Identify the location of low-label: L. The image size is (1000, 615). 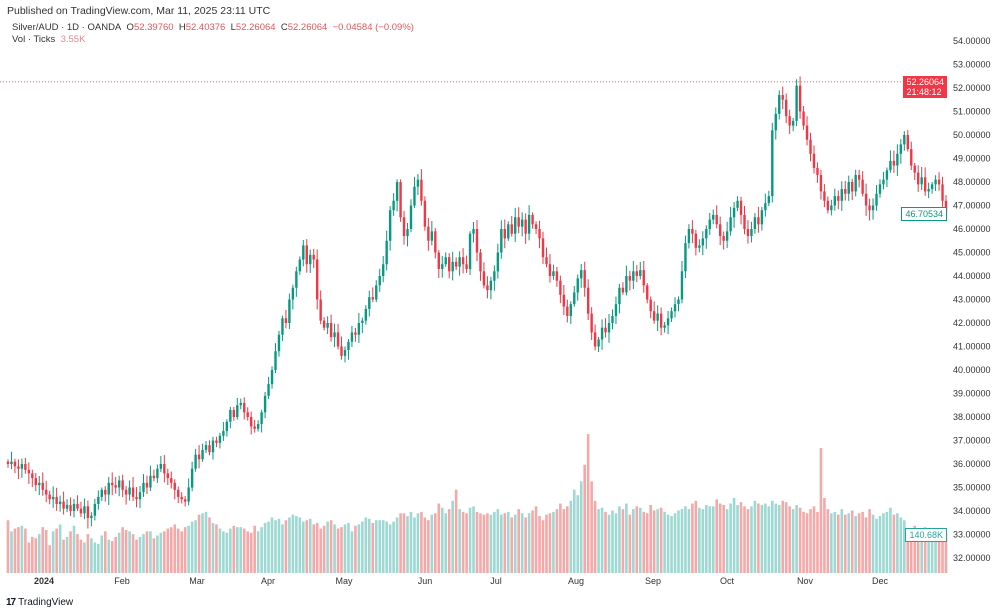
(233, 27).